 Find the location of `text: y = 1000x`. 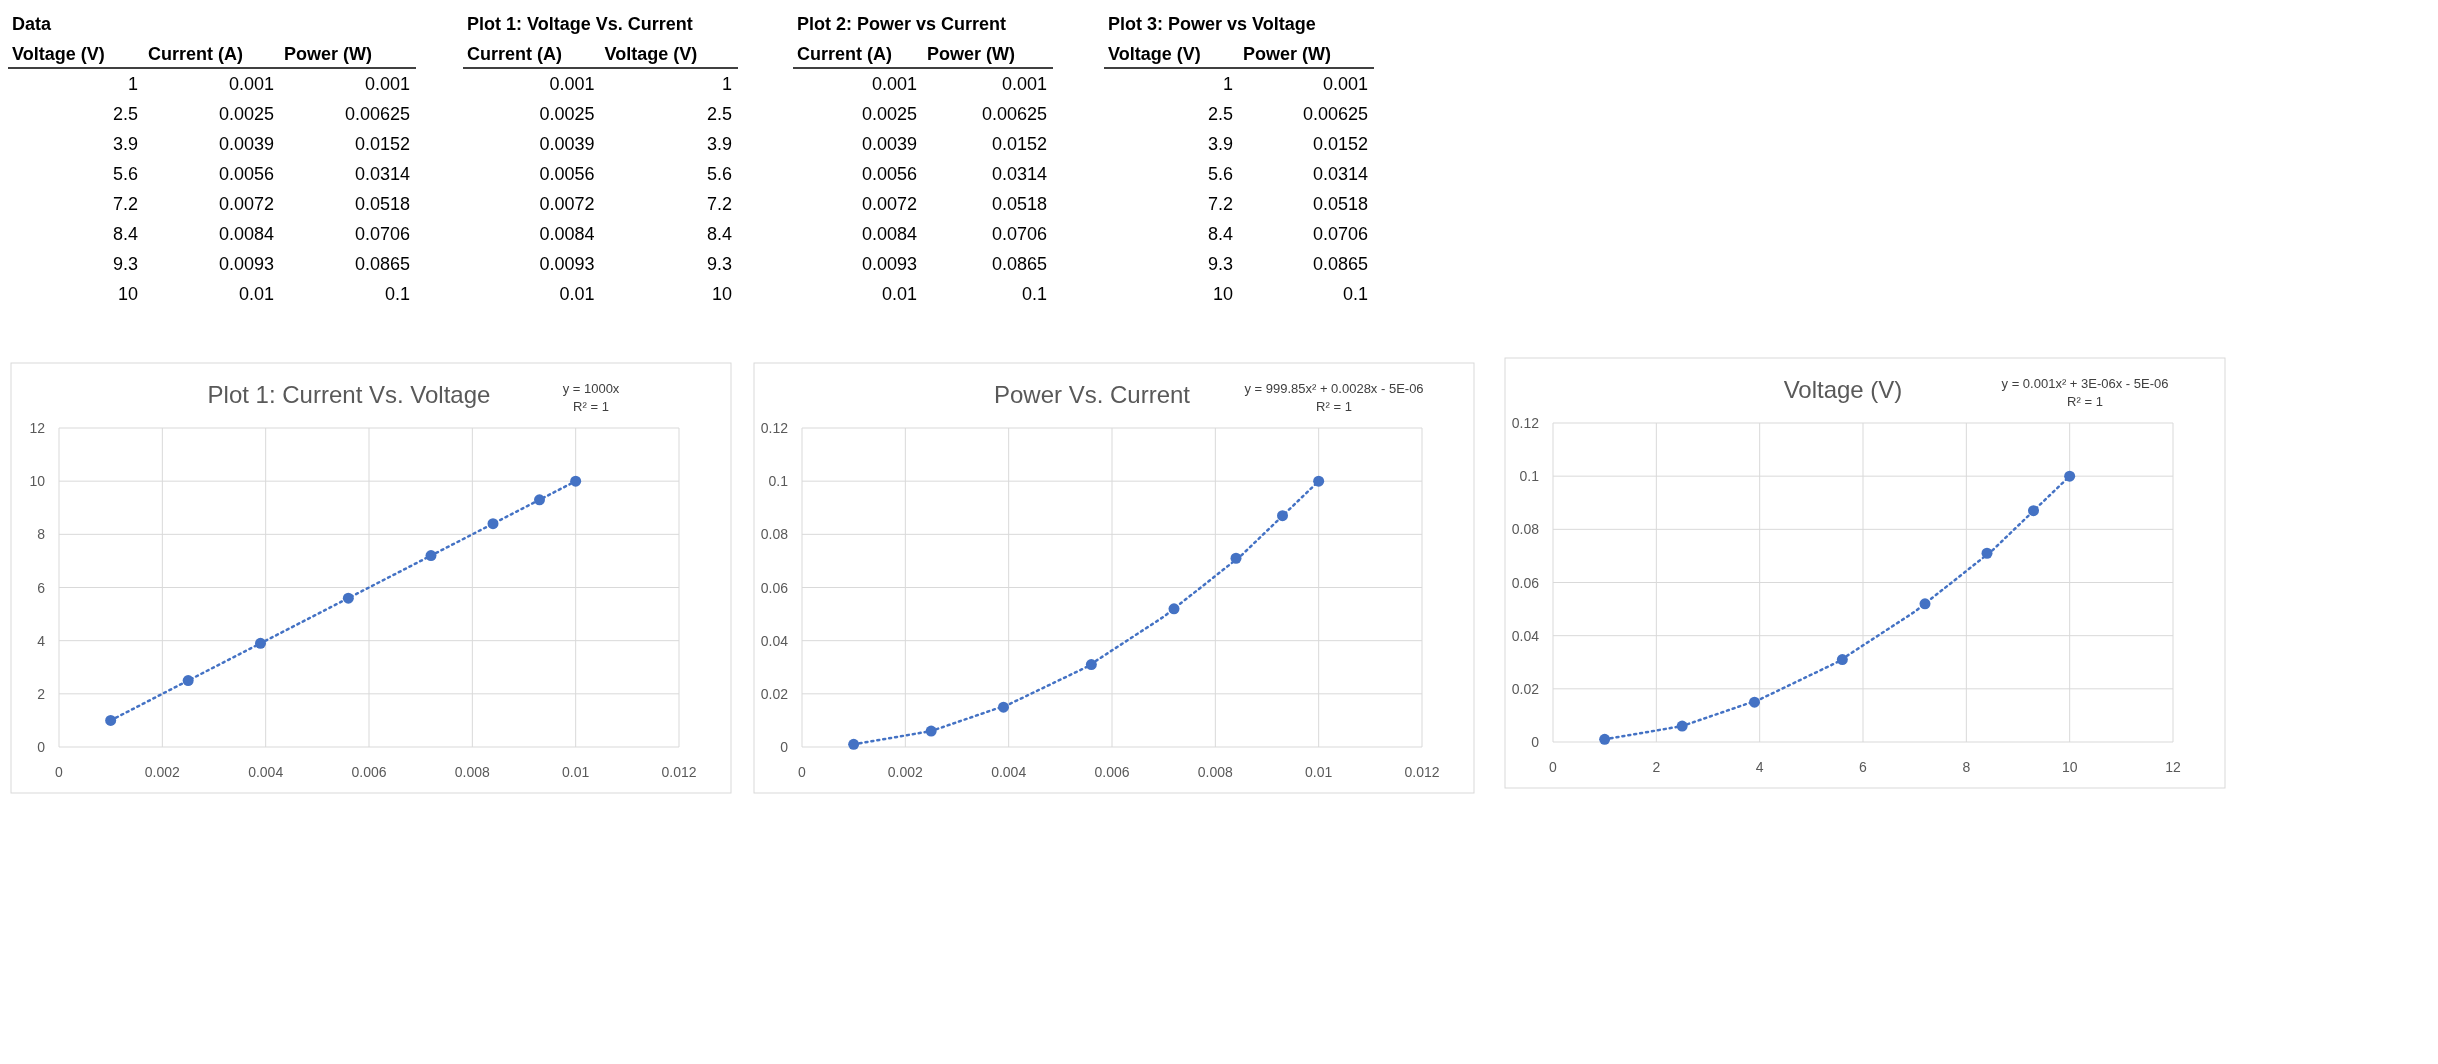

text: y = 1000x is located at coordinates (591, 388).